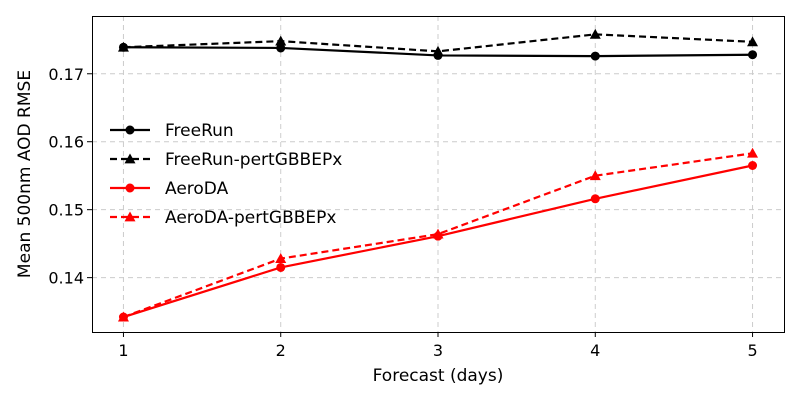 Image resolution: width=800 pixels, height=400 pixels. I want to click on y-tick-label: 0.15, so click(66, 210).